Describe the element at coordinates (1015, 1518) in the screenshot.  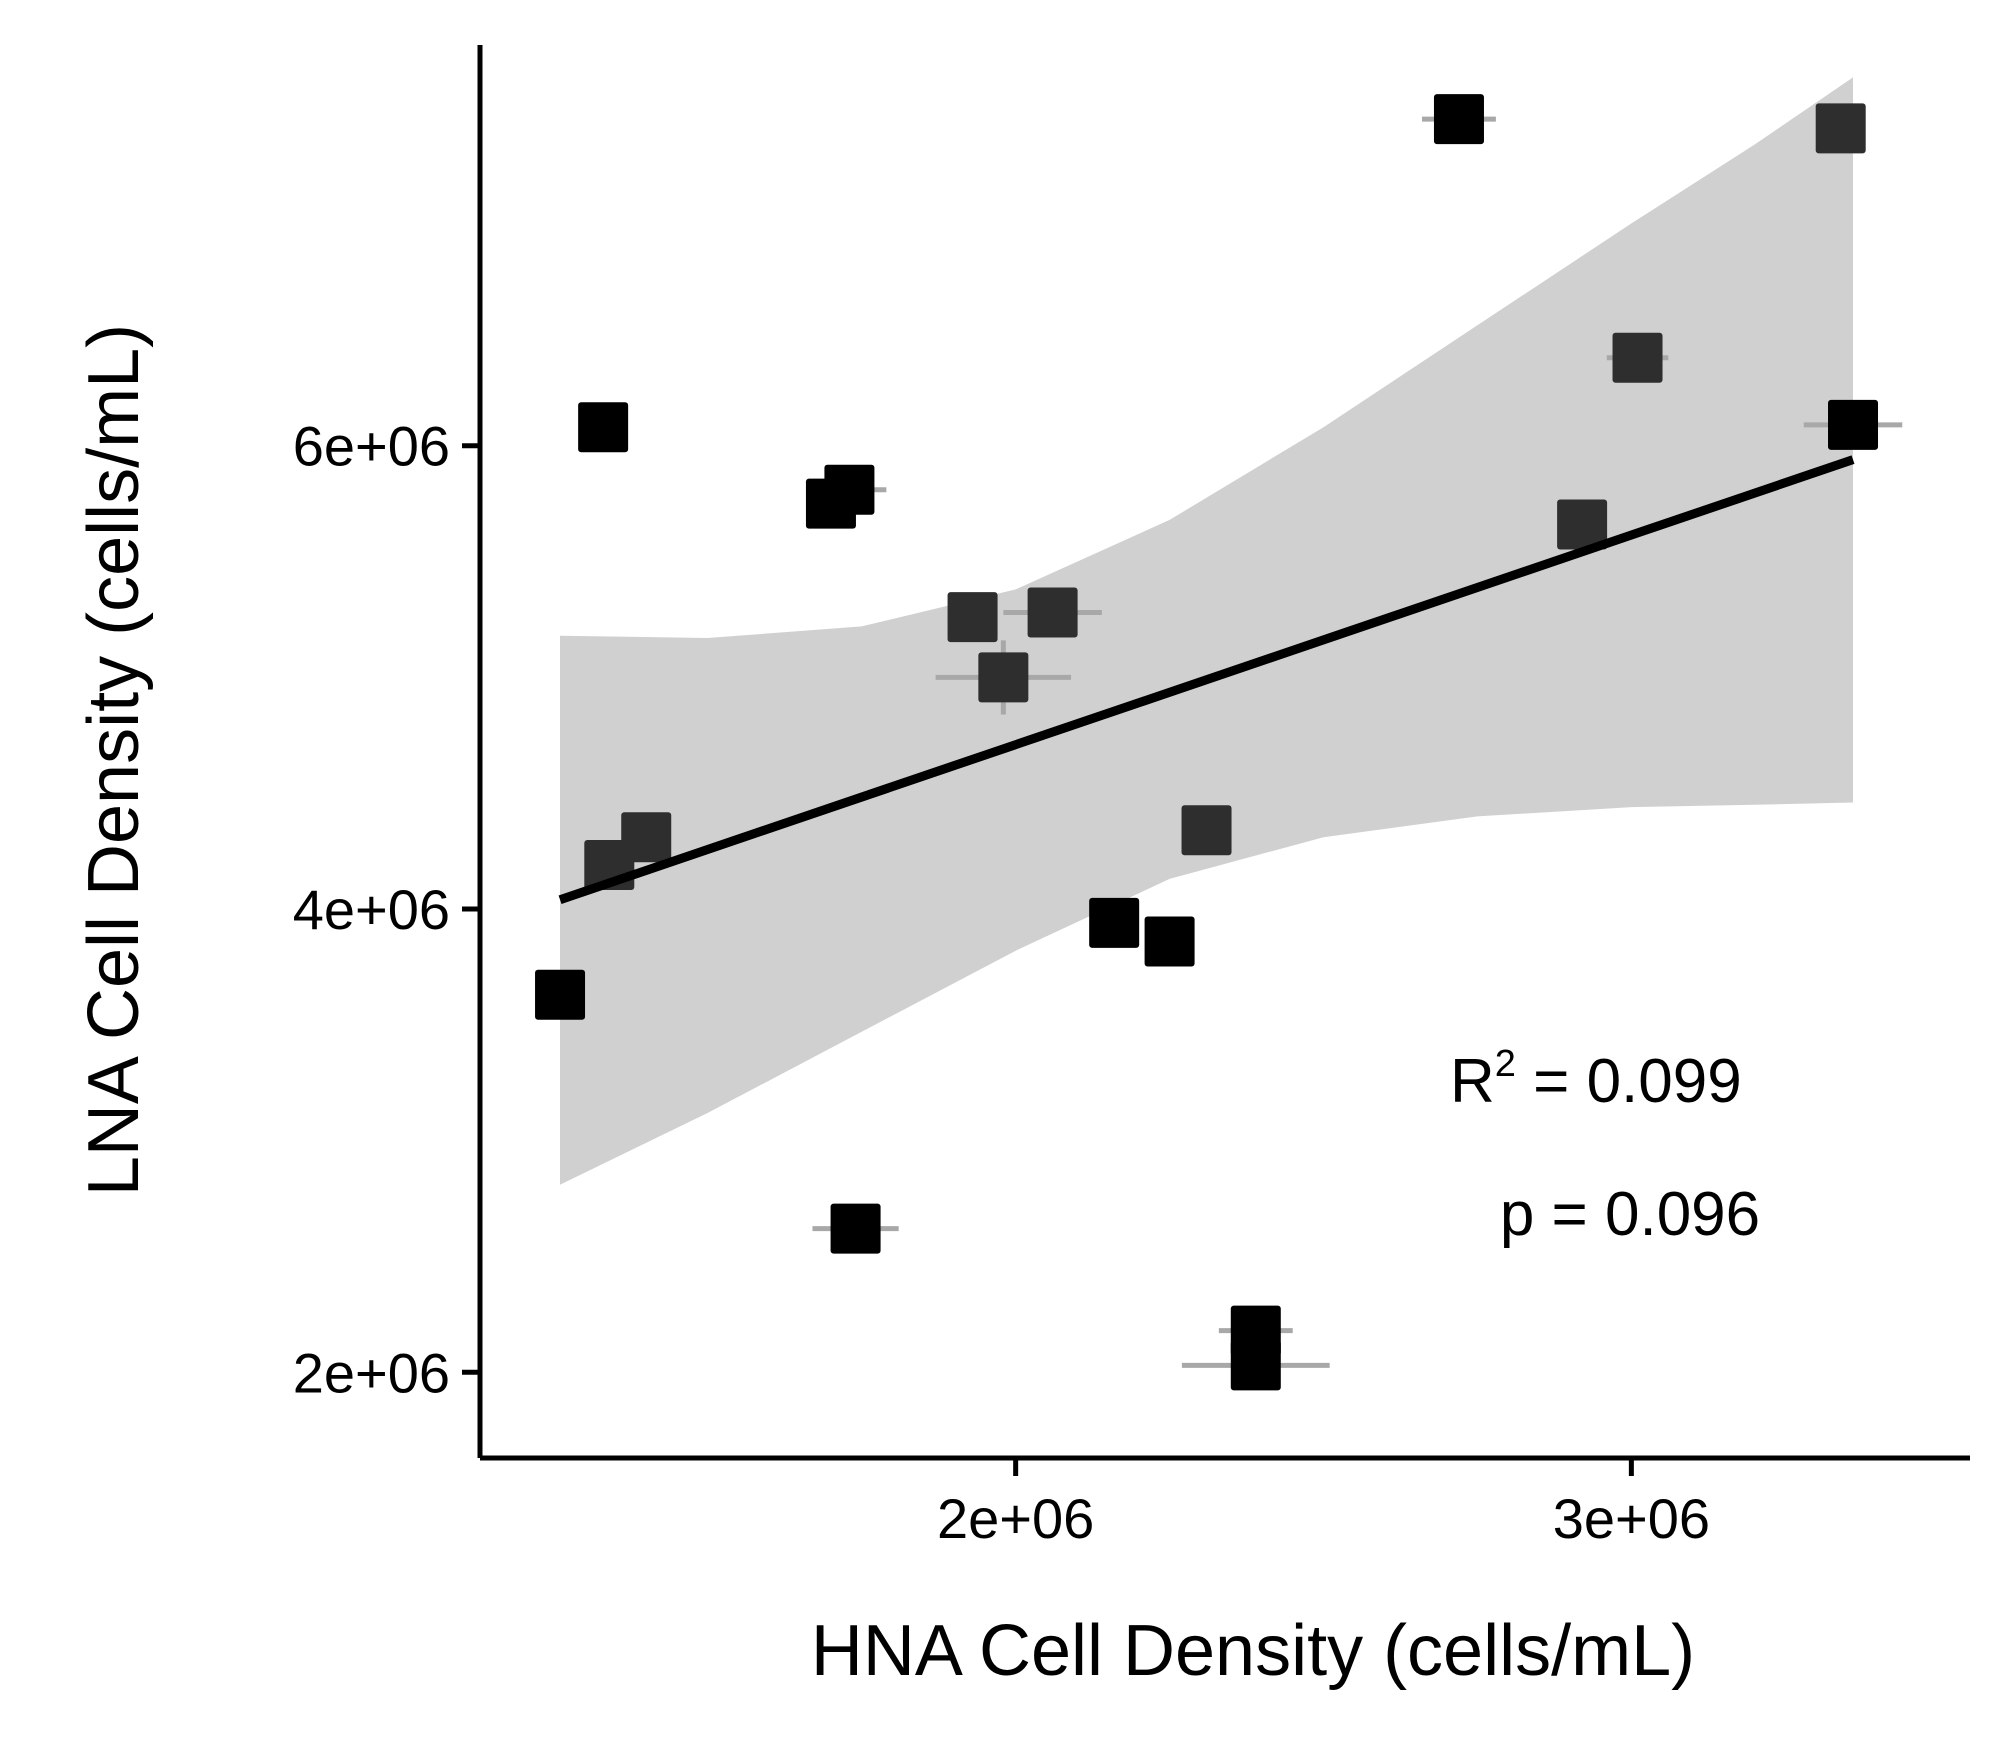
I see `x-tick-label-0: 2e+06` at that location.